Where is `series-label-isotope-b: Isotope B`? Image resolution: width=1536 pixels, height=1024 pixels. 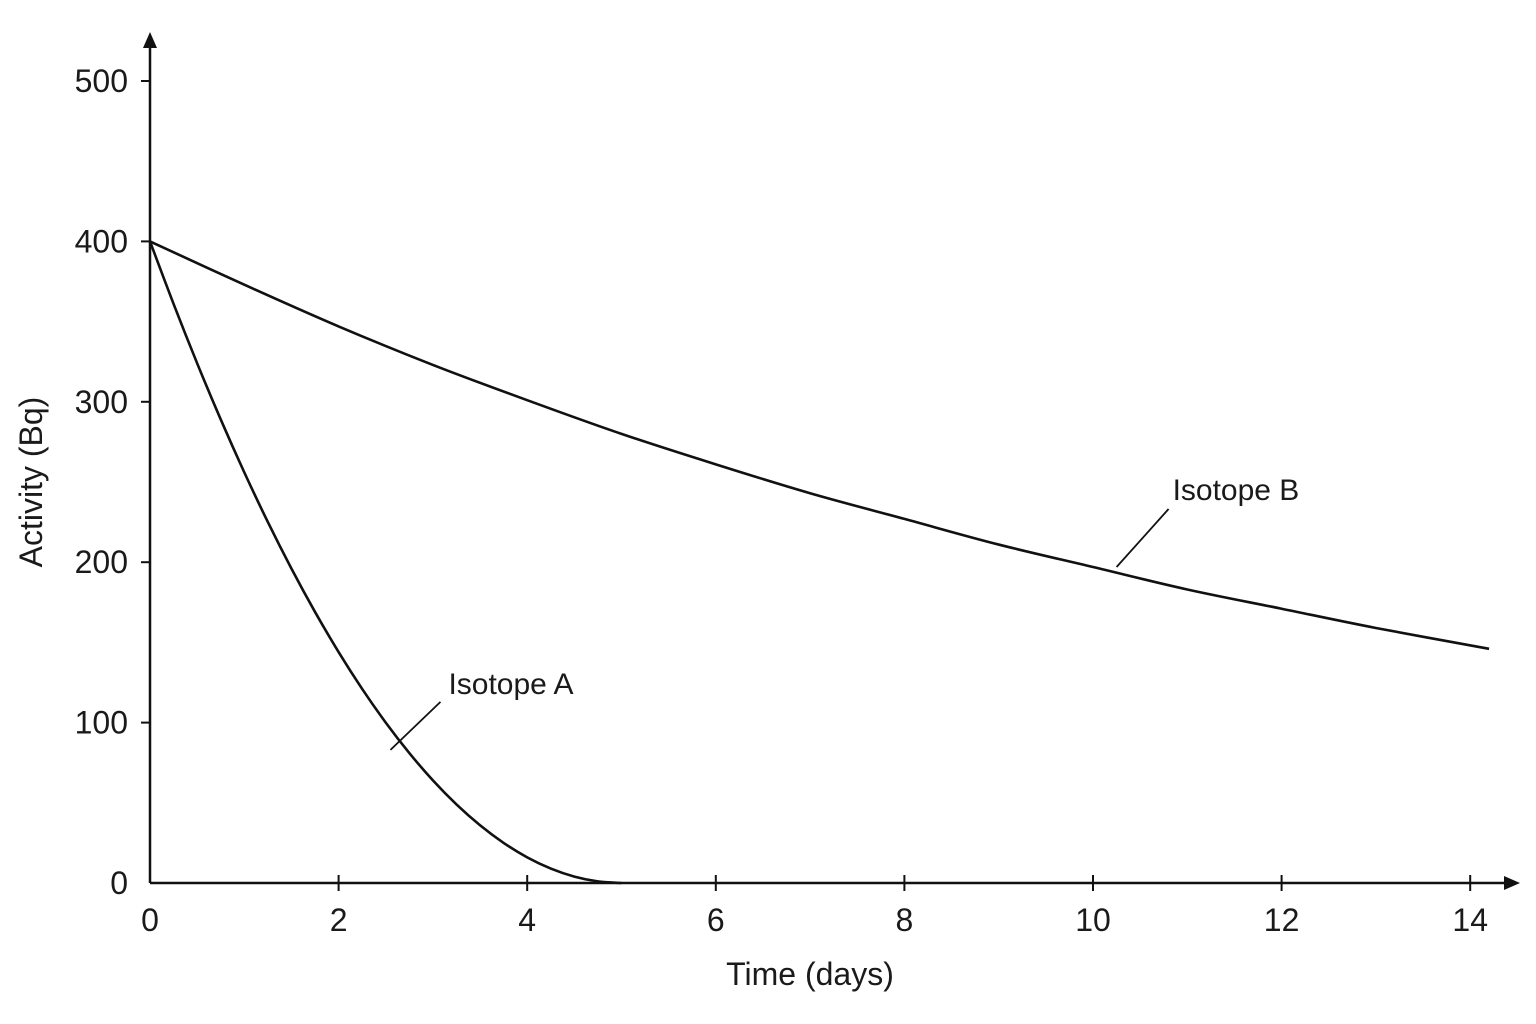 series-label-isotope-b: Isotope B is located at coordinates (1236, 490).